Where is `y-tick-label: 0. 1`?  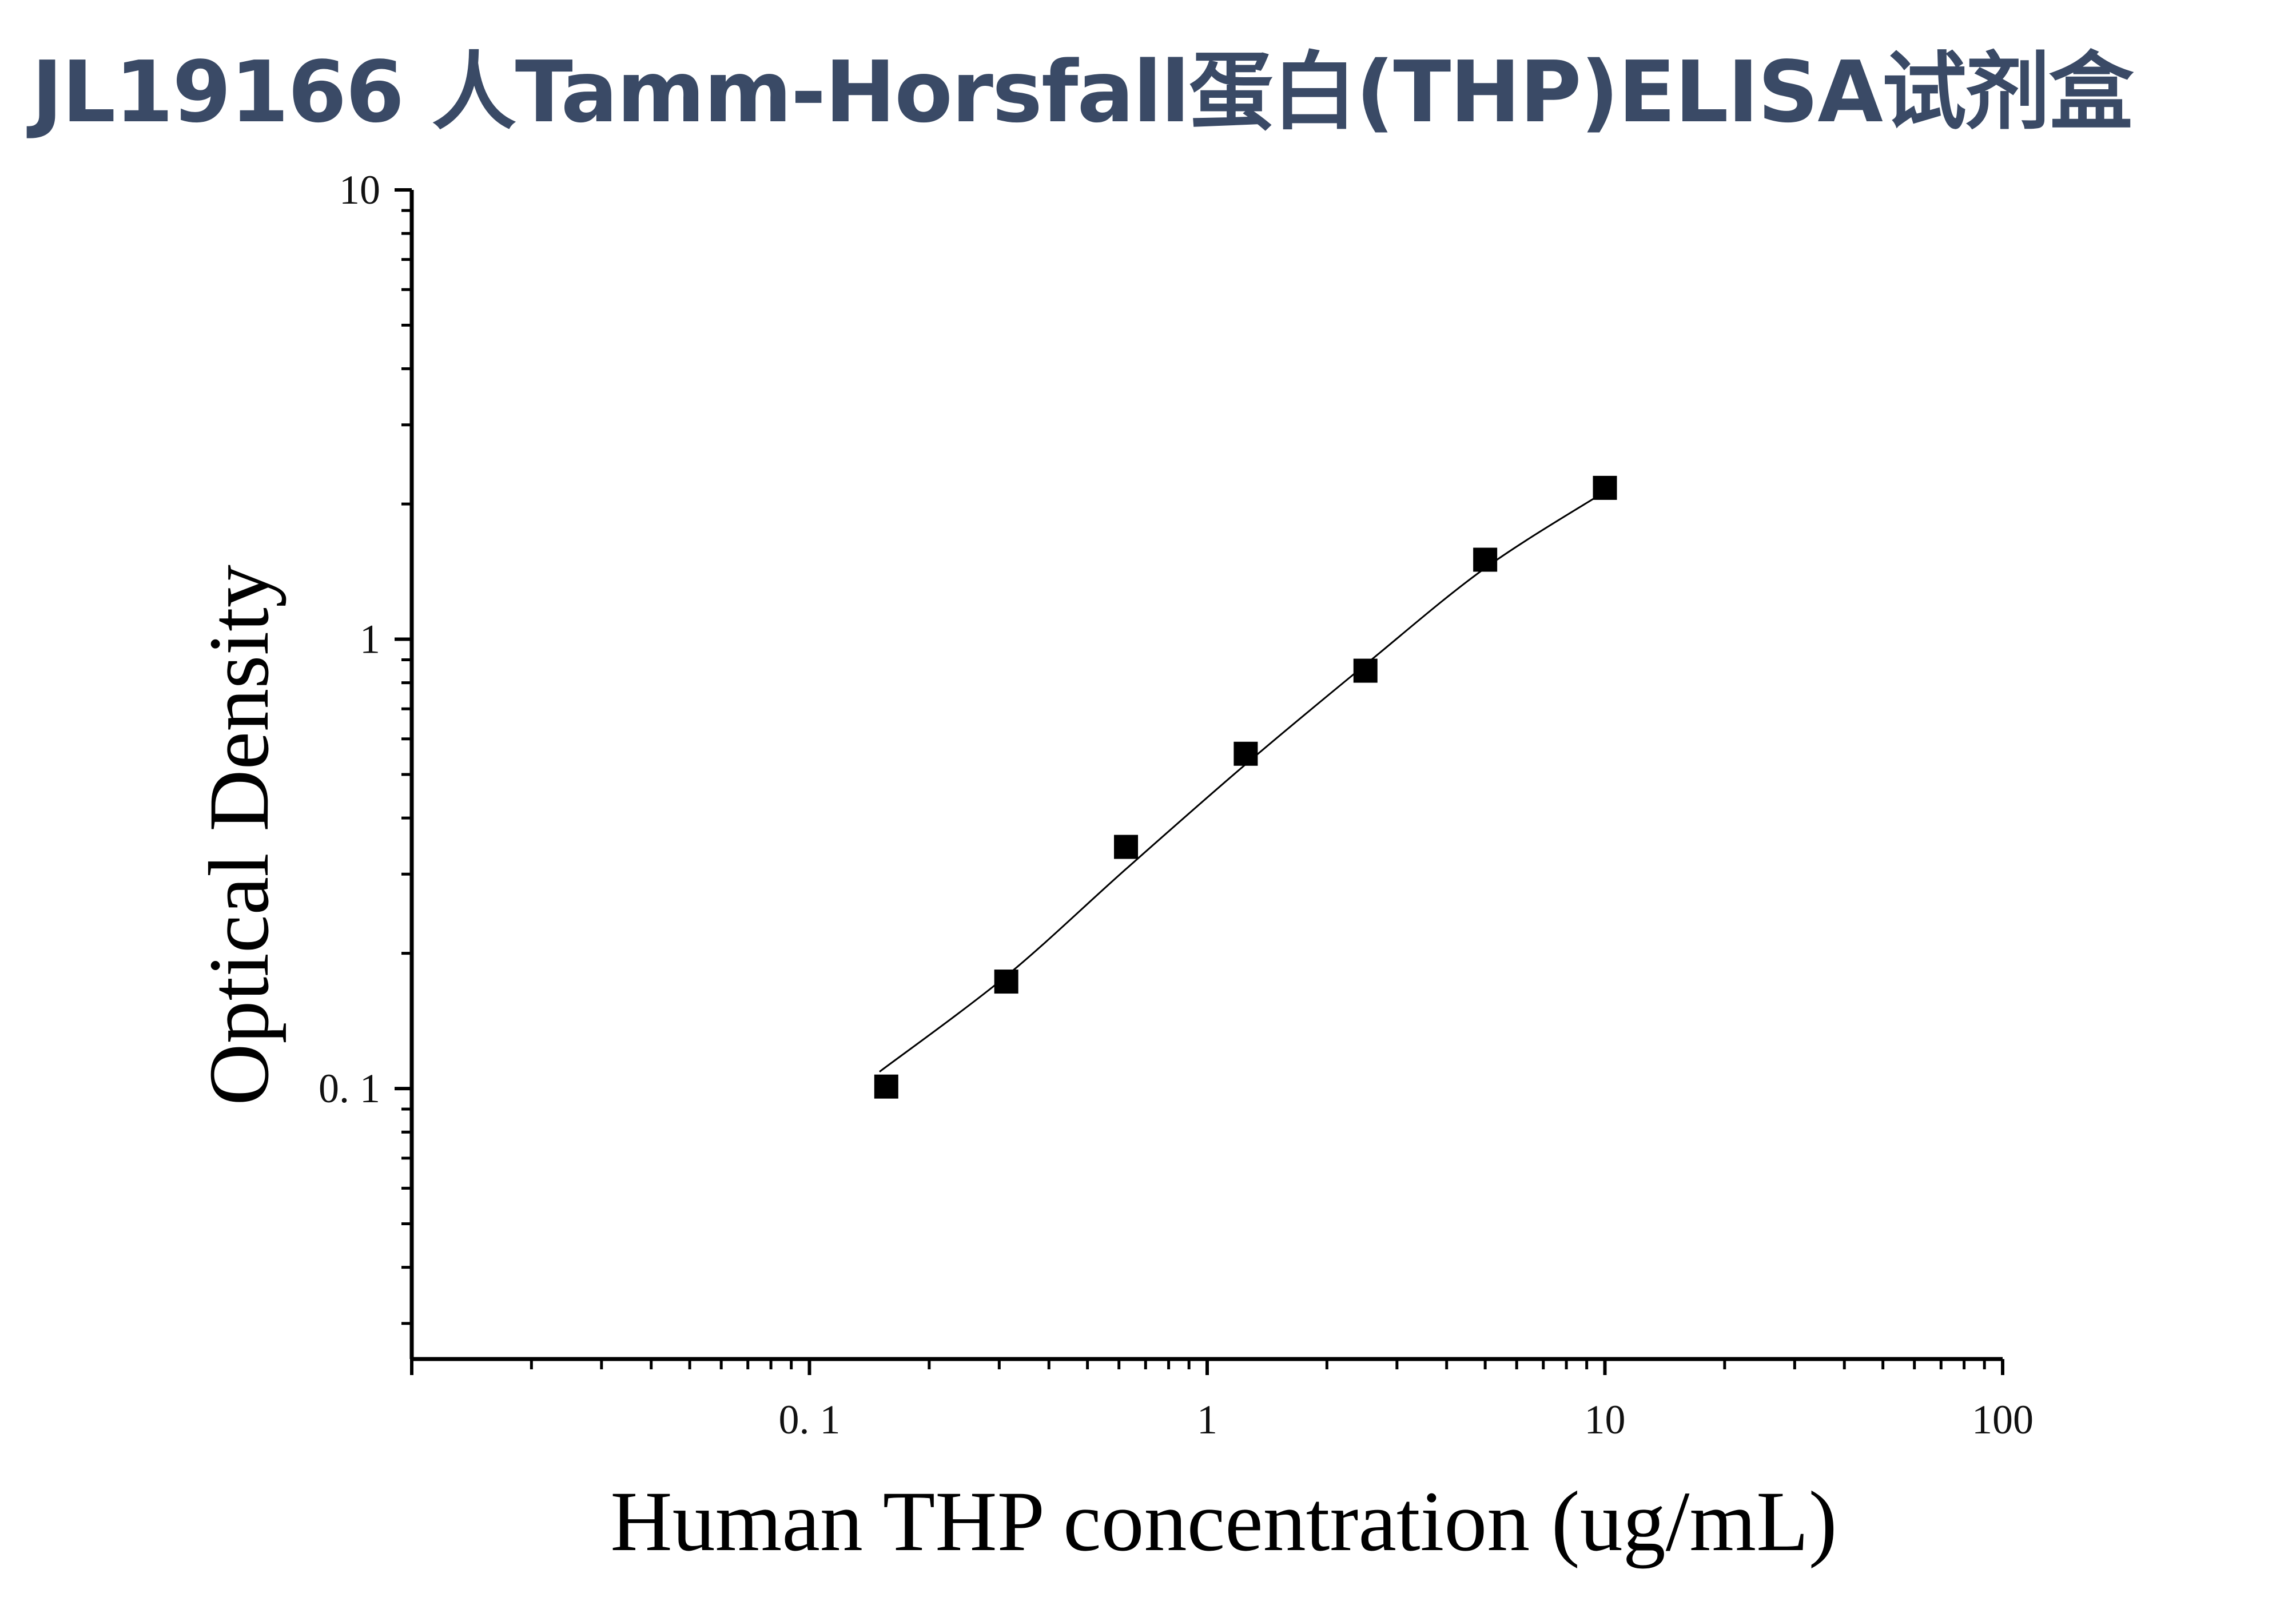 y-tick-label: 0. 1 is located at coordinates (349, 1088).